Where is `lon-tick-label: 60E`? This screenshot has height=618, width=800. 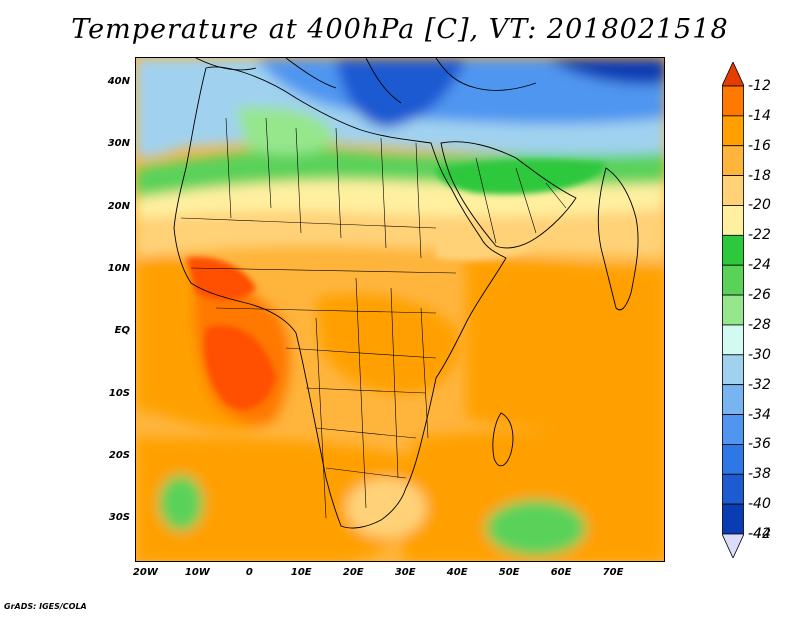 lon-tick-label: 60E is located at coordinates (561, 572).